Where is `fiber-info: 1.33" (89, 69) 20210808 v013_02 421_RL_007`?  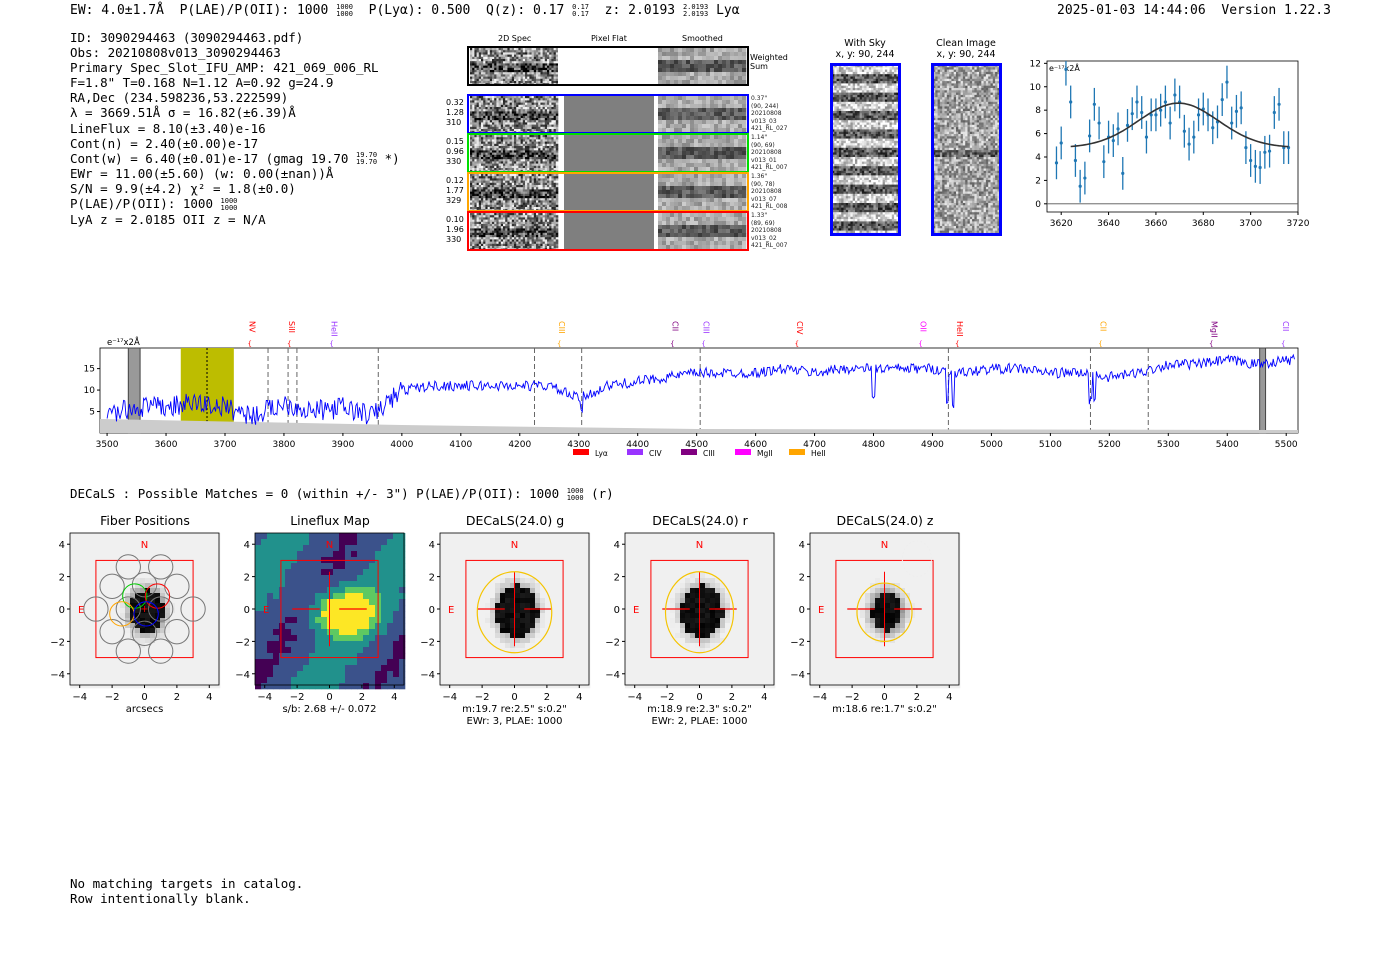
fiber-info: 1.33" (89, 69) 20210808 v013_02 421_RL_007 is located at coordinates (769, 231).